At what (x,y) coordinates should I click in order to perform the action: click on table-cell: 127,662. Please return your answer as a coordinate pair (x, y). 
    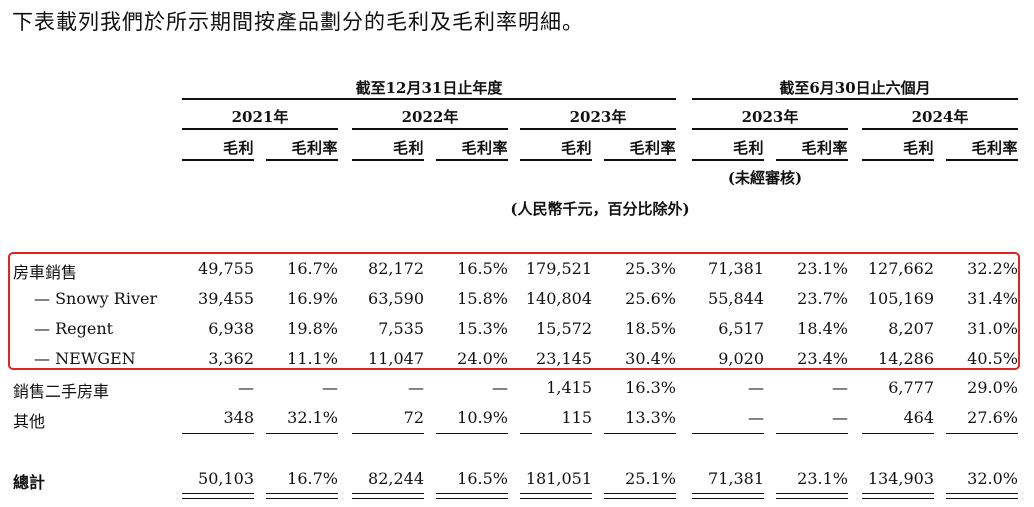
    Looking at the image, I should click on (900, 268).